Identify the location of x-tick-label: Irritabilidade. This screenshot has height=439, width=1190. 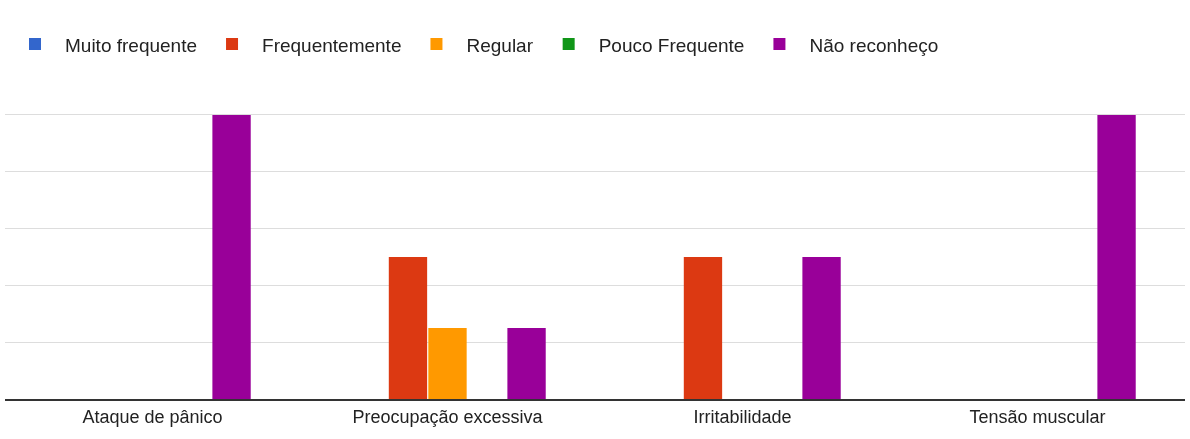
(742, 416).